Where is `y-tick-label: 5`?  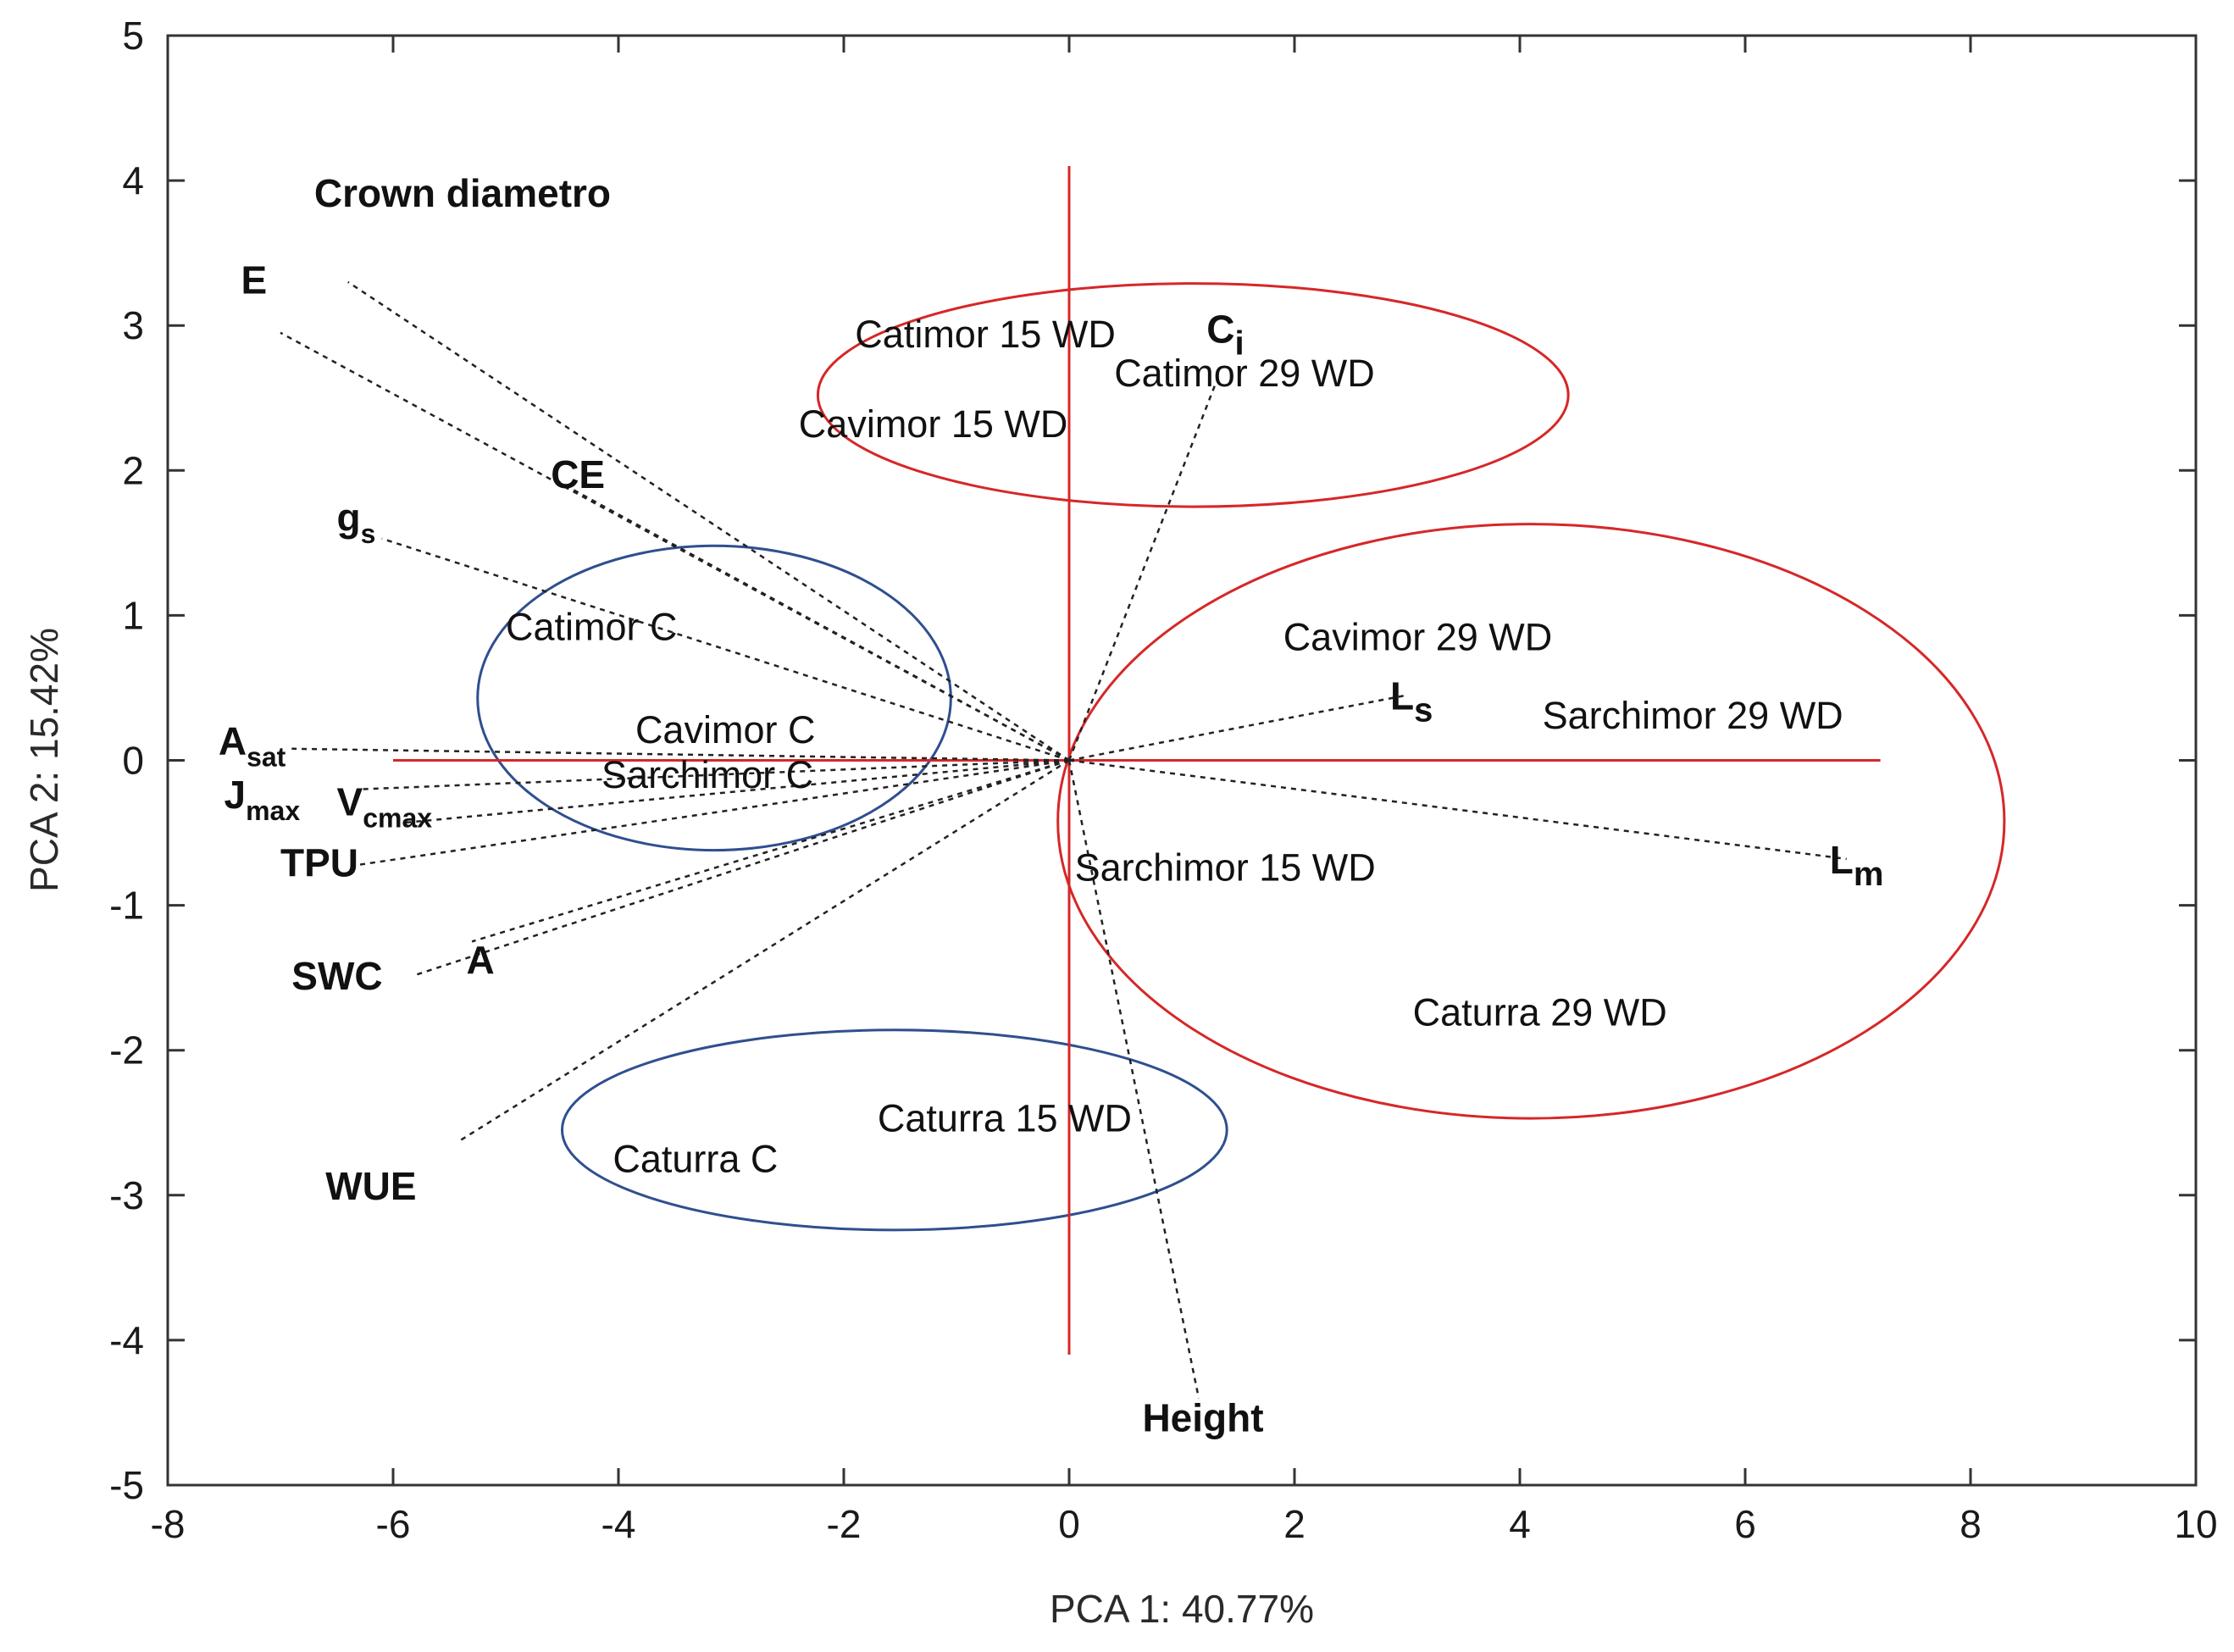 y-tick-label: 5 is located at coordinates (133, 36).